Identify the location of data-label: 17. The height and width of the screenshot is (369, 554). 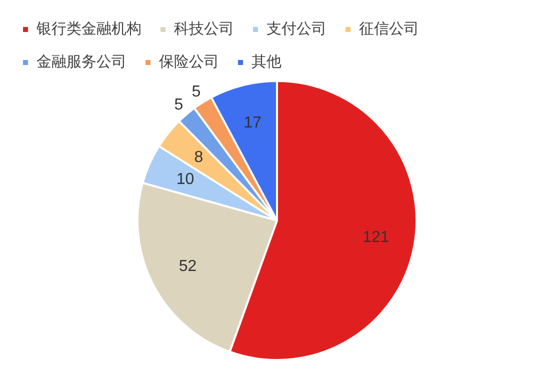
(253, 123).